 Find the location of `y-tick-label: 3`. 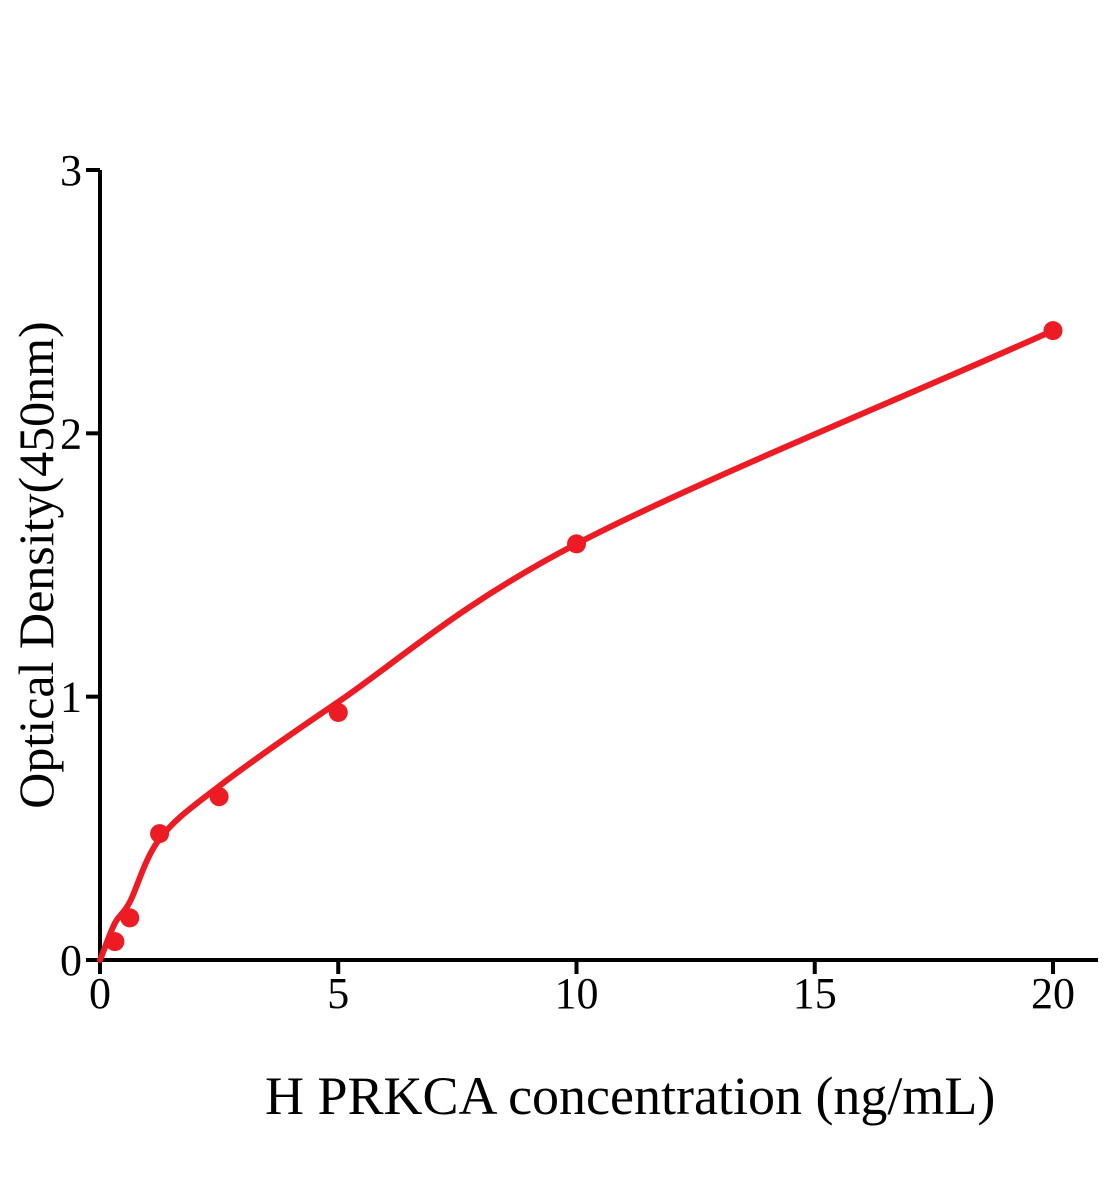

y-tick-label: 3 is located at coordinates (71, 170).